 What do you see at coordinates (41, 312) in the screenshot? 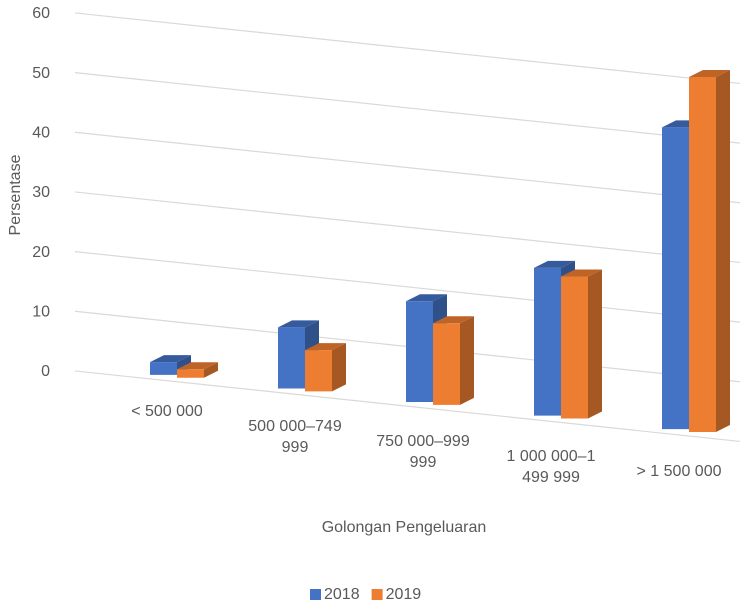
I see `y-tick-label: 10` at bounding box center [41, 312].